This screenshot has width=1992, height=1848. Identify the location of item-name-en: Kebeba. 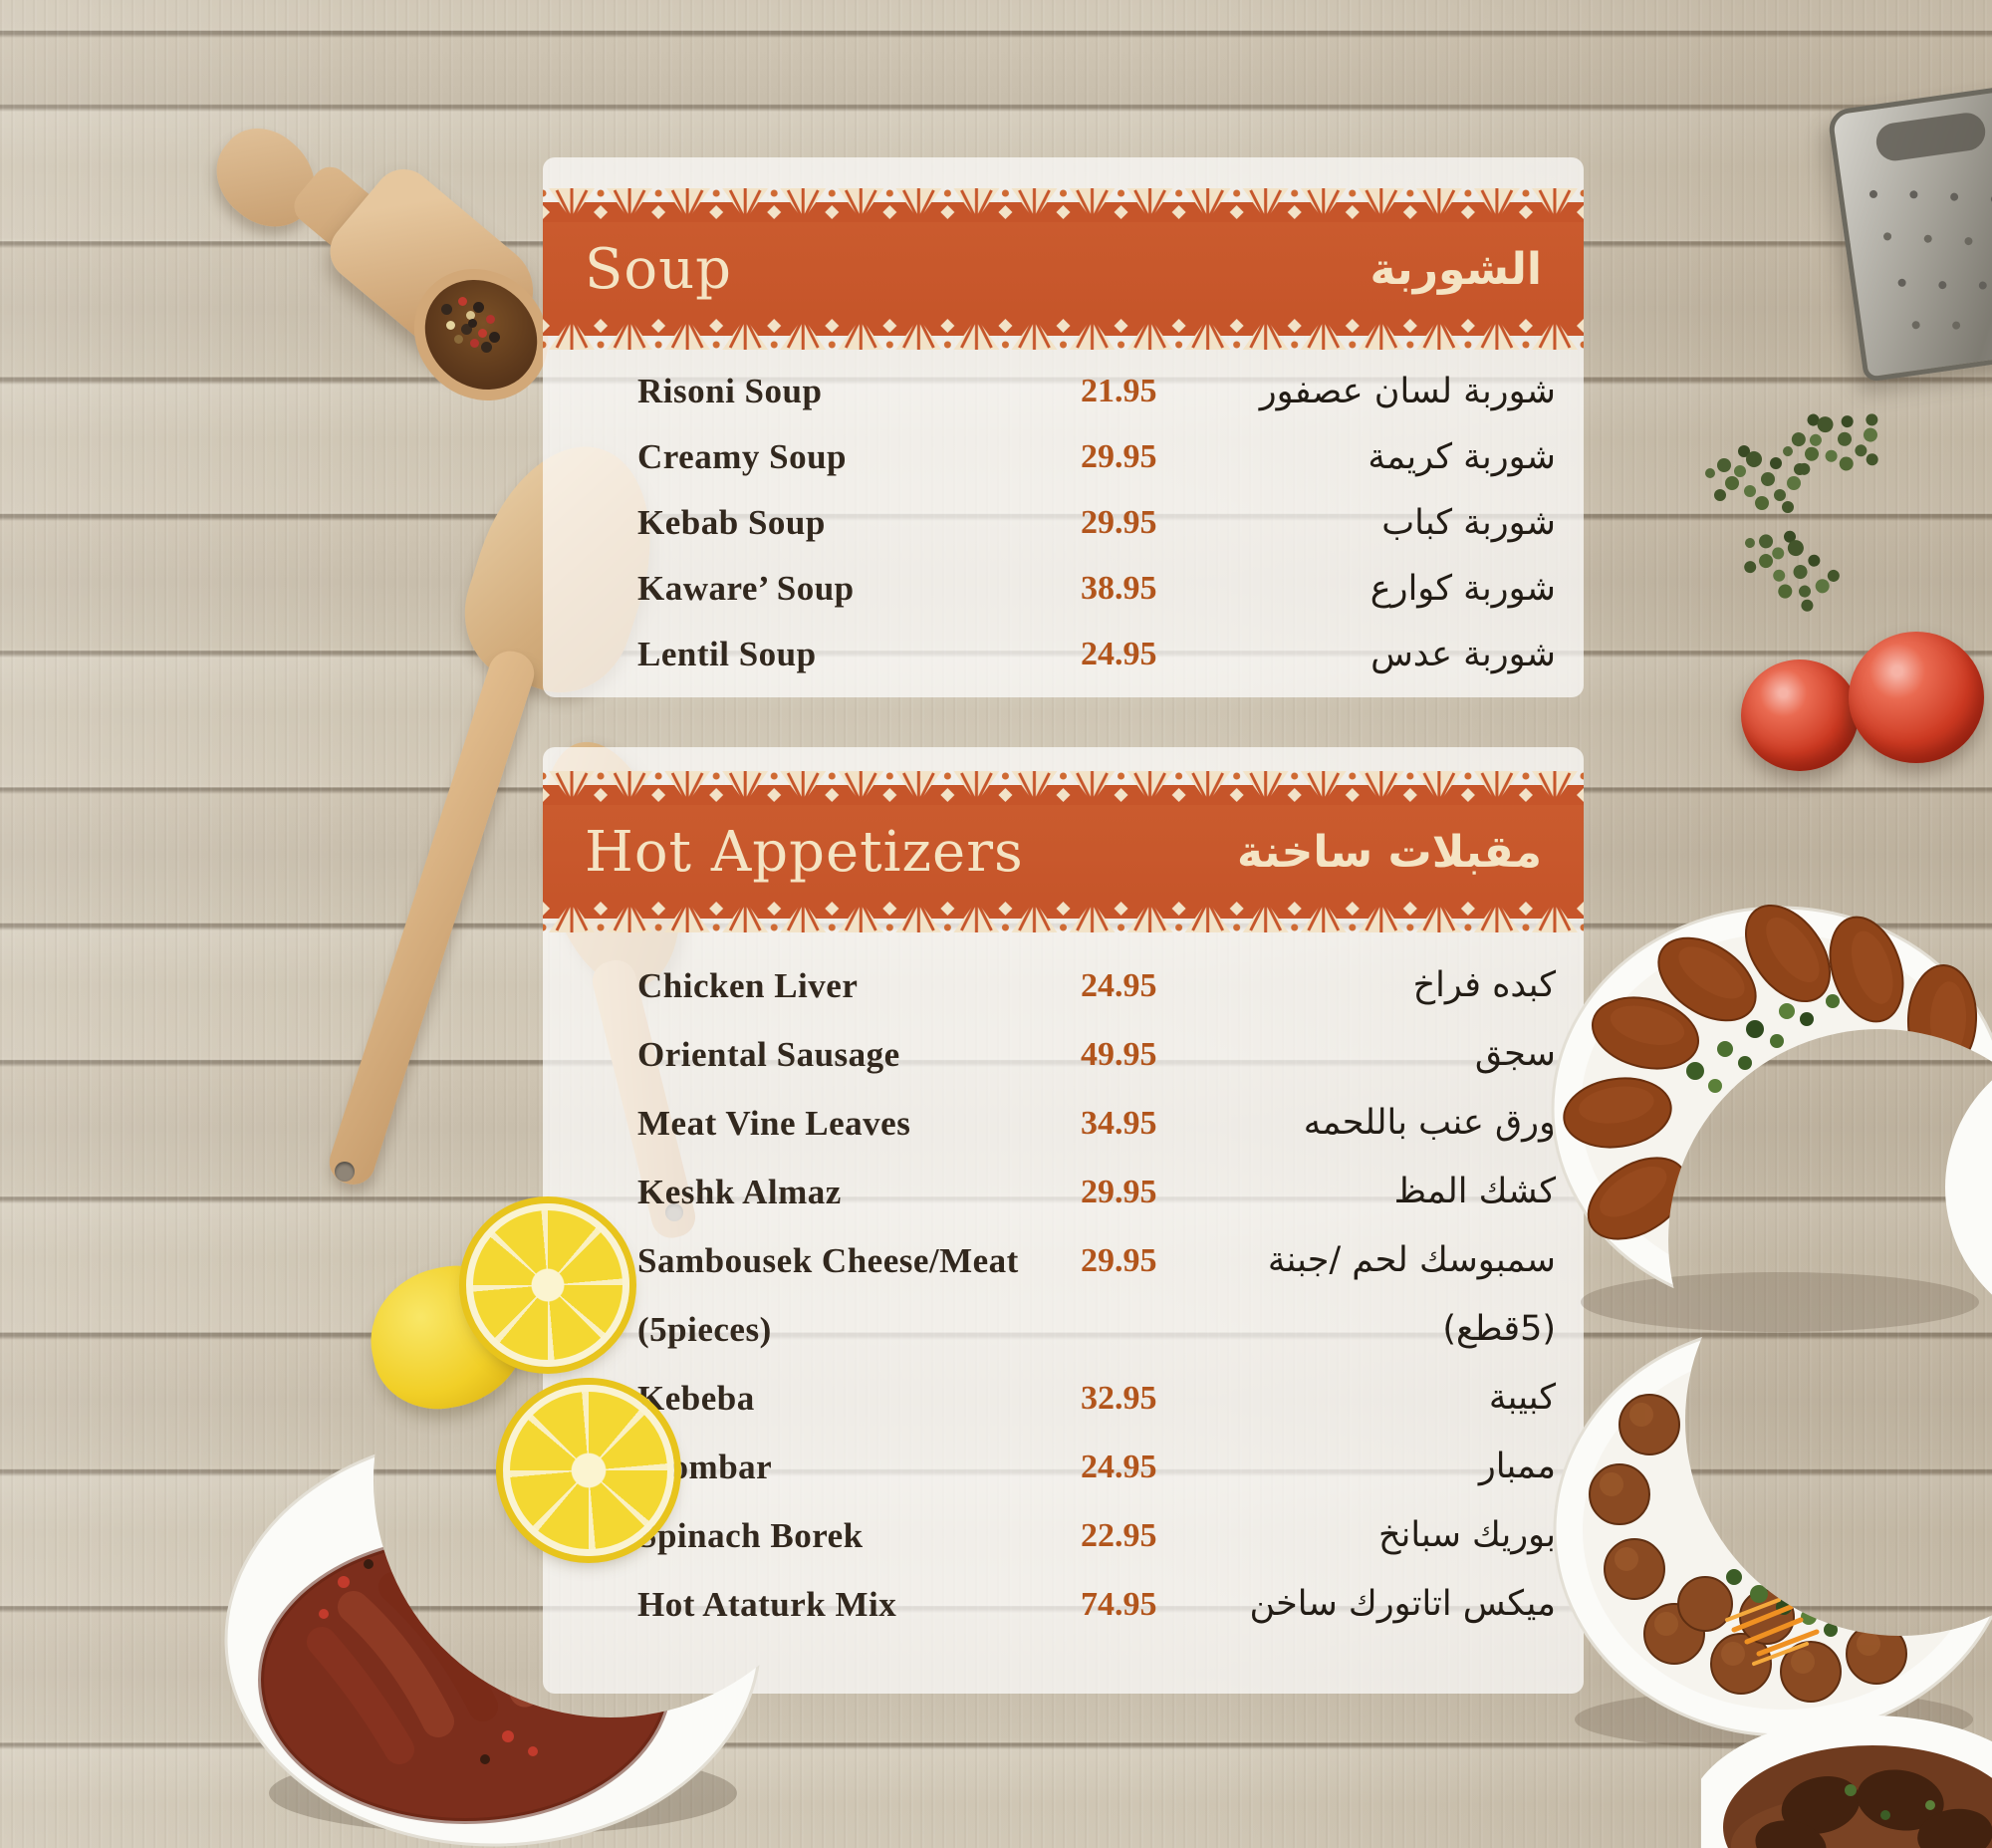
(696, 1398).